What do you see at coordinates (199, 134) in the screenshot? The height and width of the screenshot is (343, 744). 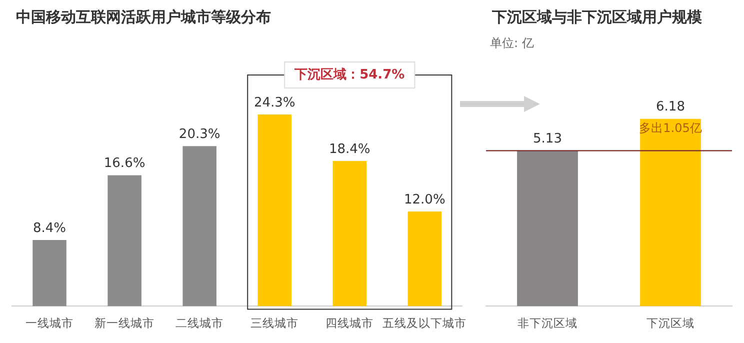 I see `data-label: 20.3%` at bounding box center [199, 134].